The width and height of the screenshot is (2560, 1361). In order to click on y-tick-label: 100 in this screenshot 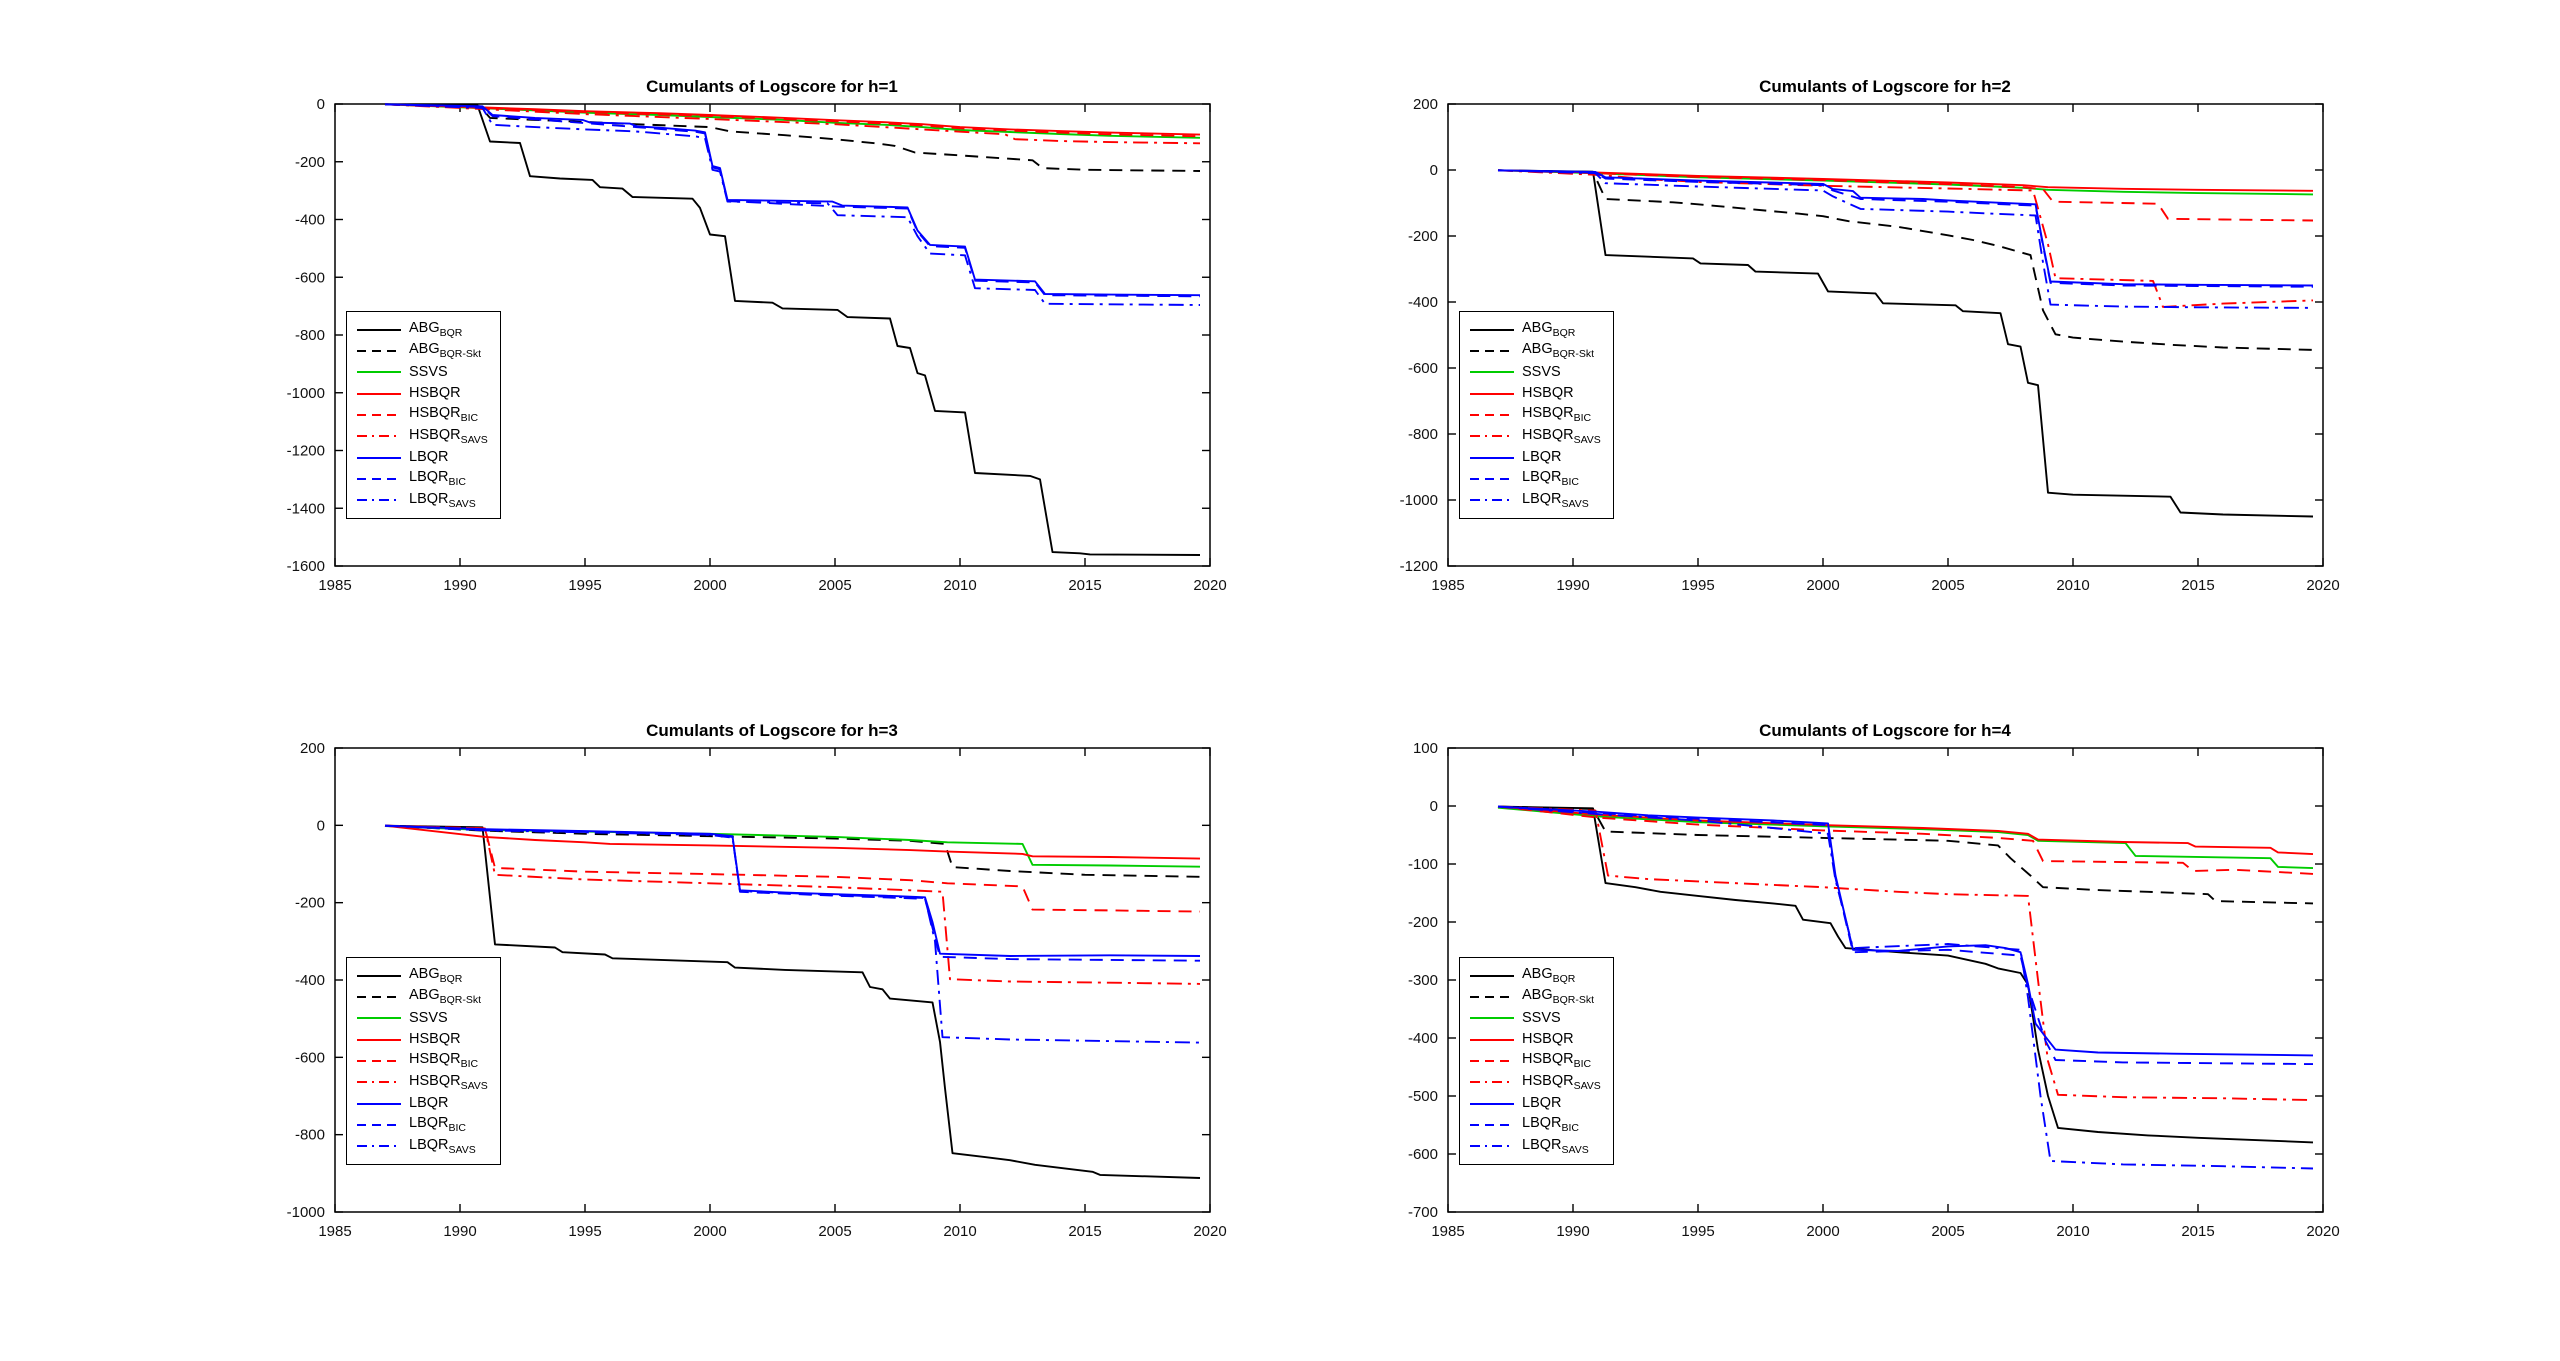, I will do `click(1425, 748)`.